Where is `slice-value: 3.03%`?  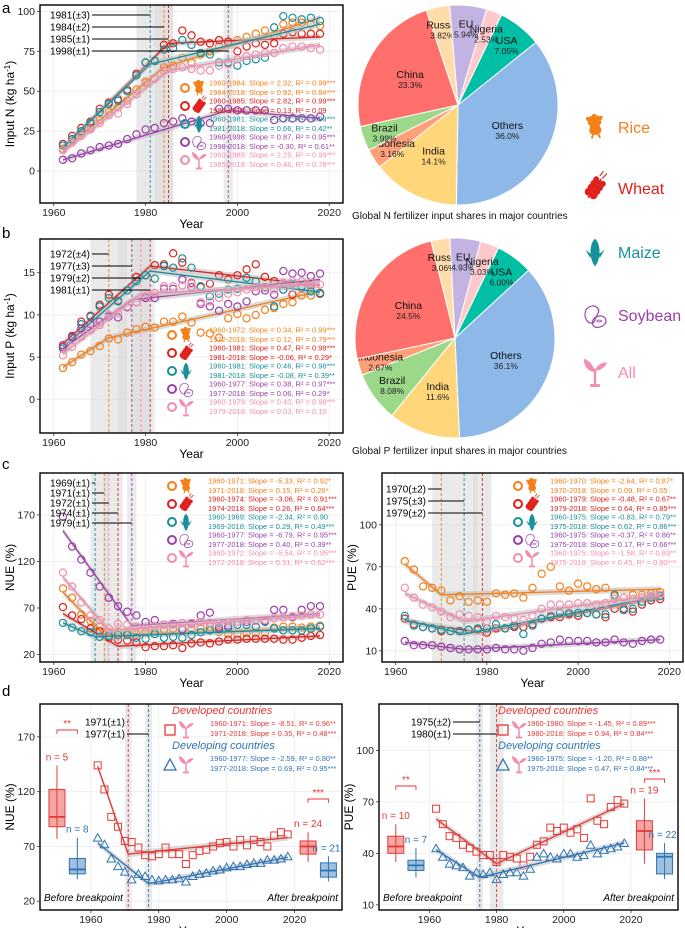 slice-value: 3.03% is located at coordinates (482, 272).